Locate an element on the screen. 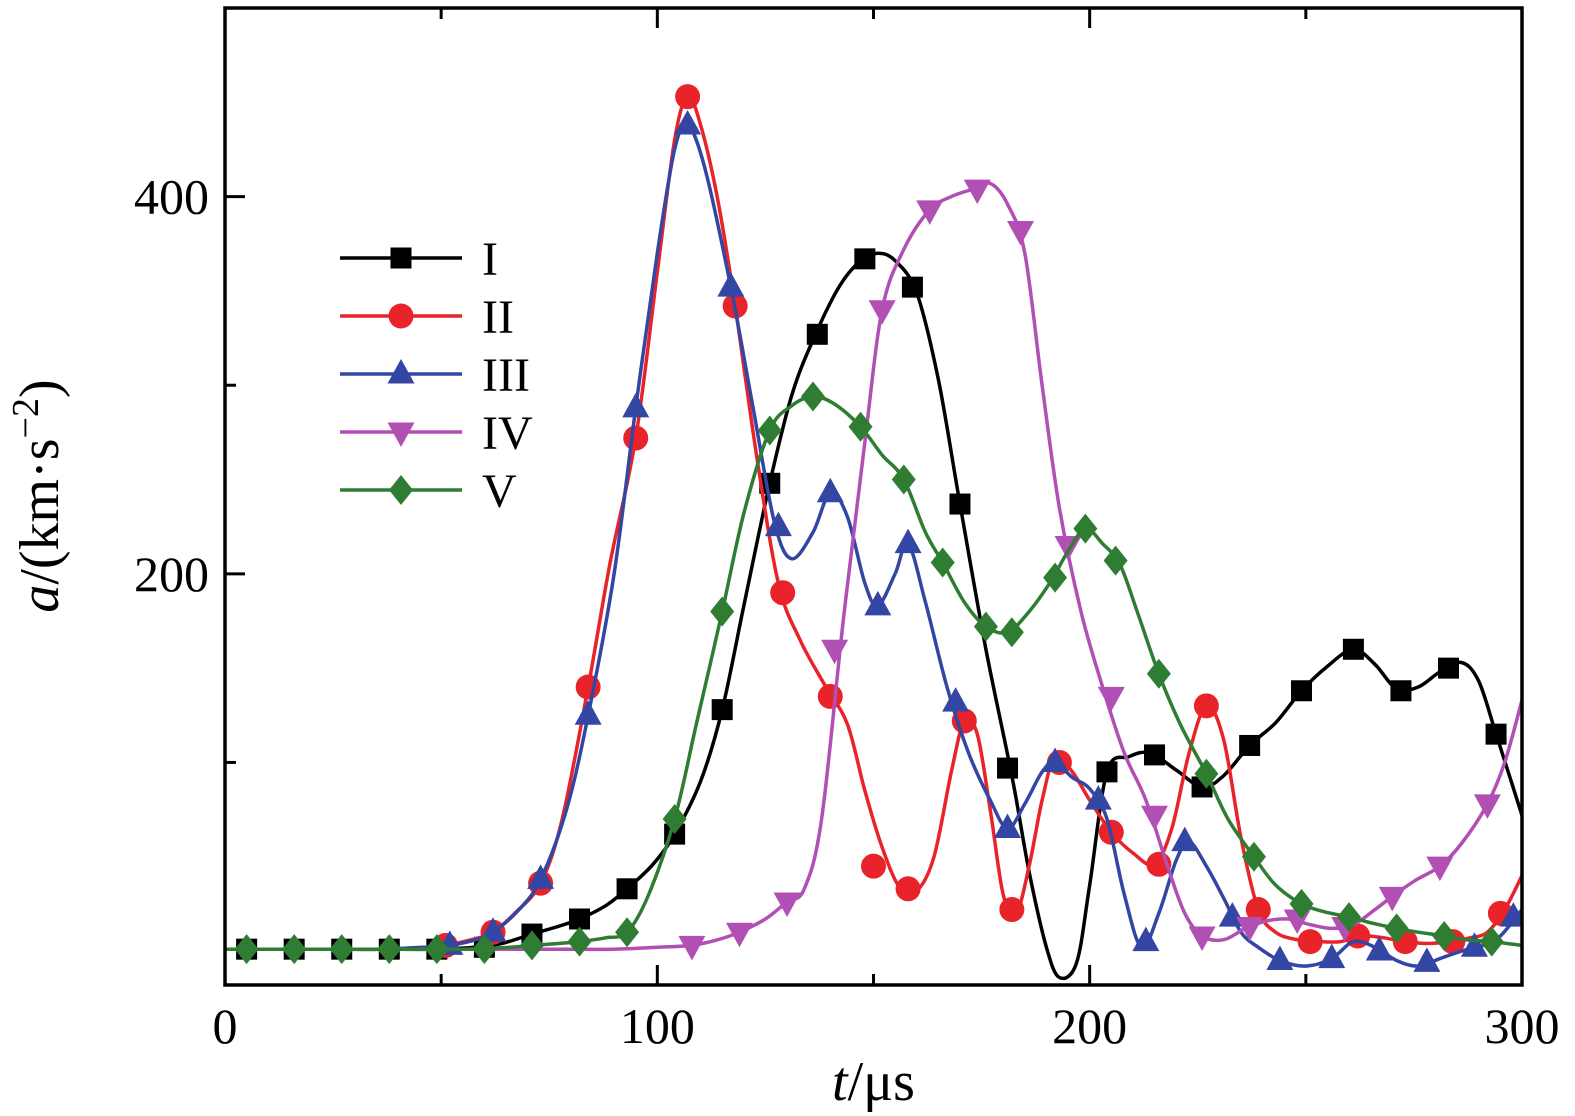 The height and width of the screenshot is (1116, 1575). legend-marker-IV-icon is located at coordinates (401, 434).